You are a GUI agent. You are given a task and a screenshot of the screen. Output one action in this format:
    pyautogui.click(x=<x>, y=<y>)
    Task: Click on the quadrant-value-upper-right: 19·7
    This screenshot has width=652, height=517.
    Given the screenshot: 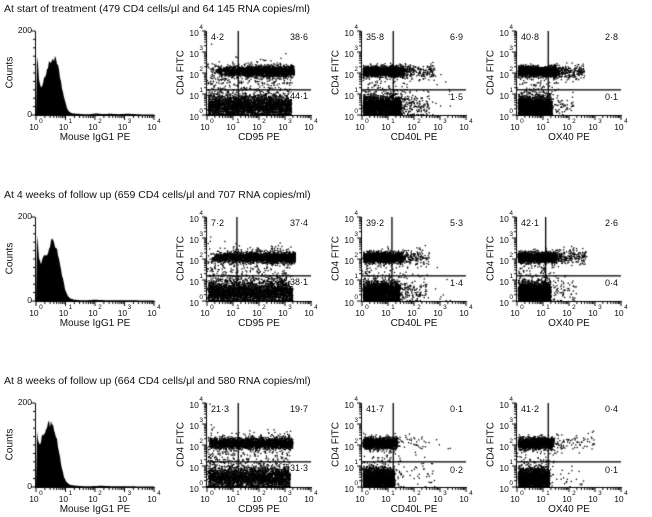 What is the action you would take?
    pyautogui.click(x=298, y=409)
    